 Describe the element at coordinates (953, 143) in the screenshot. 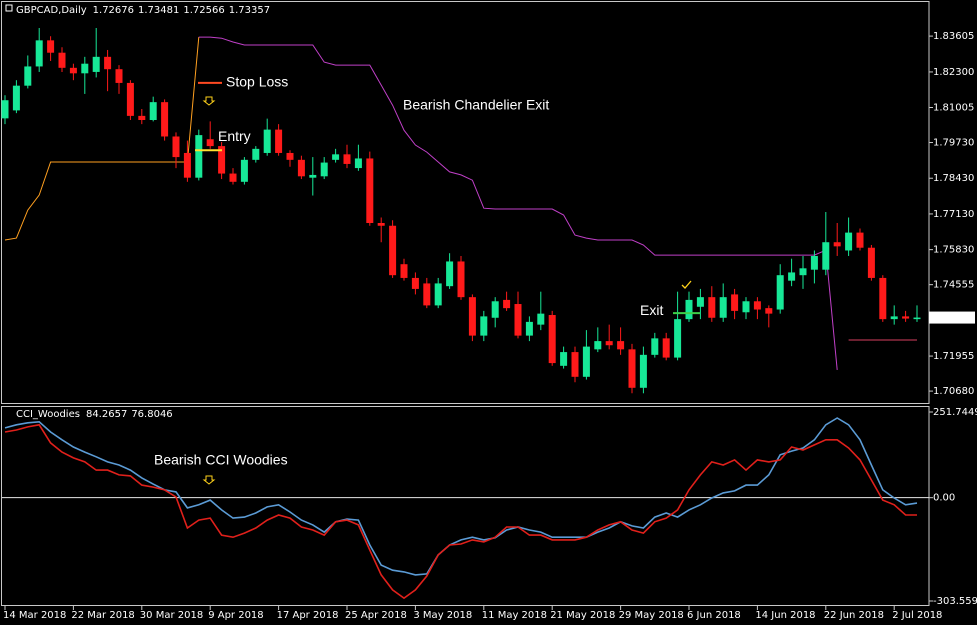

I see `y-tick-label: 1.79730` at that location.